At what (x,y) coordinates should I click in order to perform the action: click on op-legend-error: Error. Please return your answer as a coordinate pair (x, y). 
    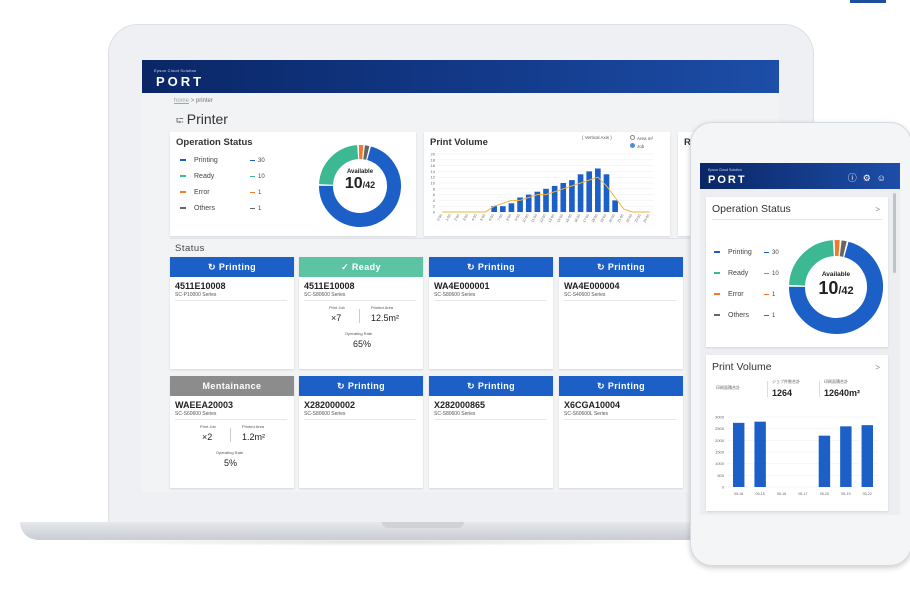
    Looking at the image, I should click on (195, 192).